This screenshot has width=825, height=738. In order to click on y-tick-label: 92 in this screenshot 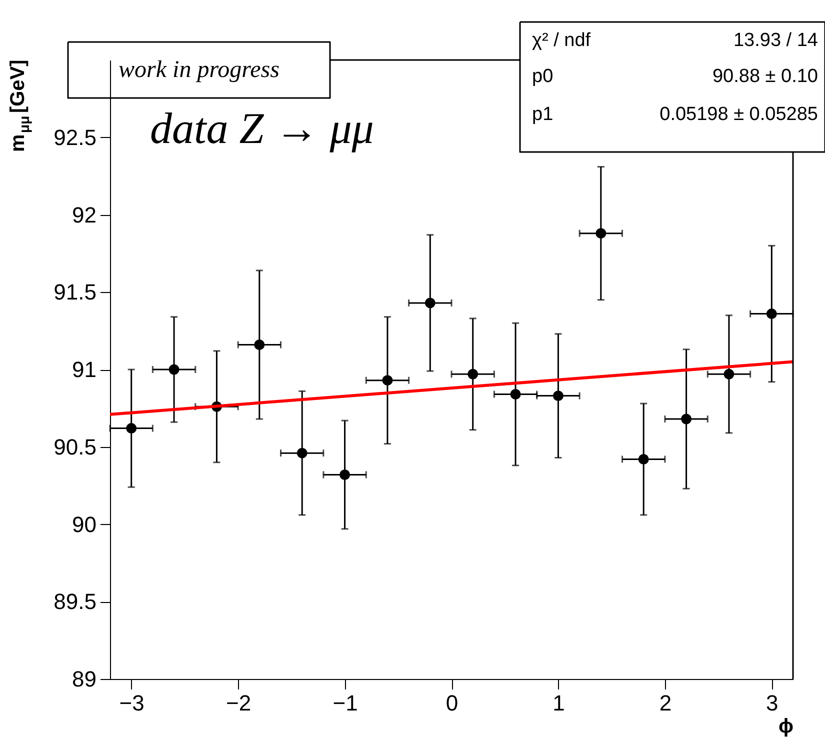, I will do `click(84, 215)`.